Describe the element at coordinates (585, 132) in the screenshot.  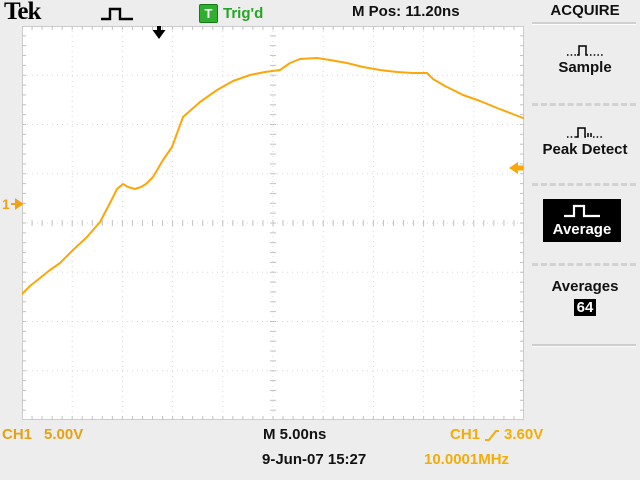
I see `peak-detect-pulse-icon` at that location.